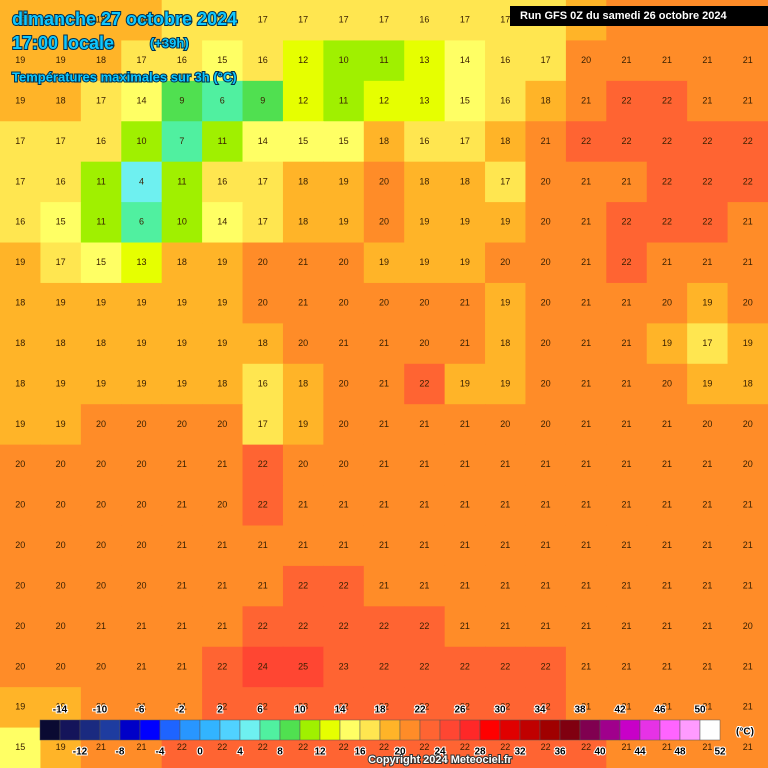 The image size is (768, 768). Describe the element at coordinates (360, 752) in the screenshot. I see `legend-tick-label: 16` at that location.